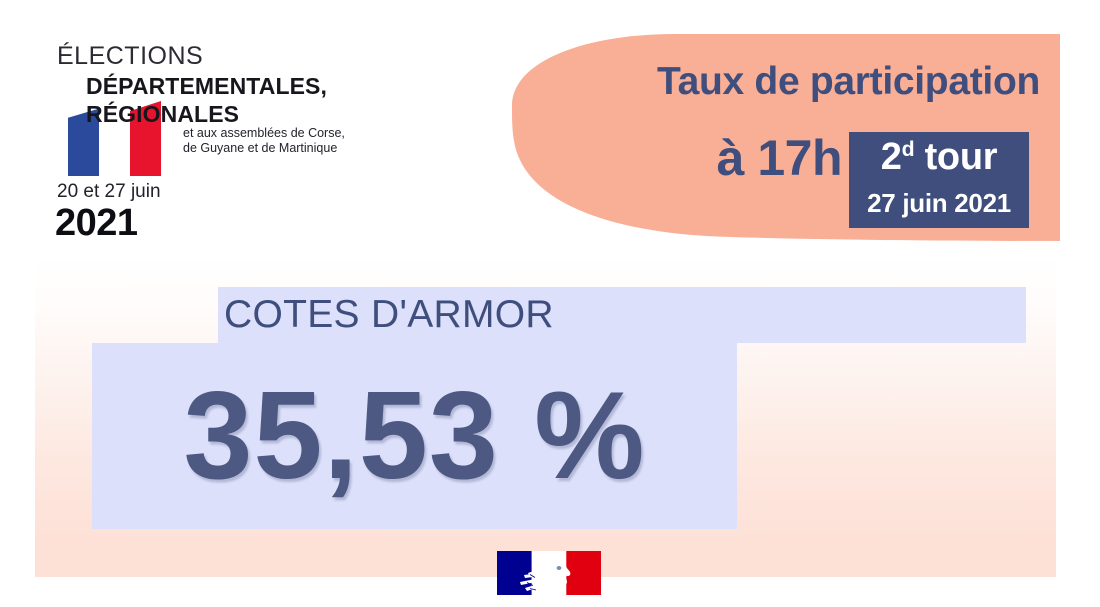 The width and height of the screenshot is (1100, 607). Describe the element at coordinates (779, 158) in the screenshot. I see `banner-hour-label: à 17h` at that location.